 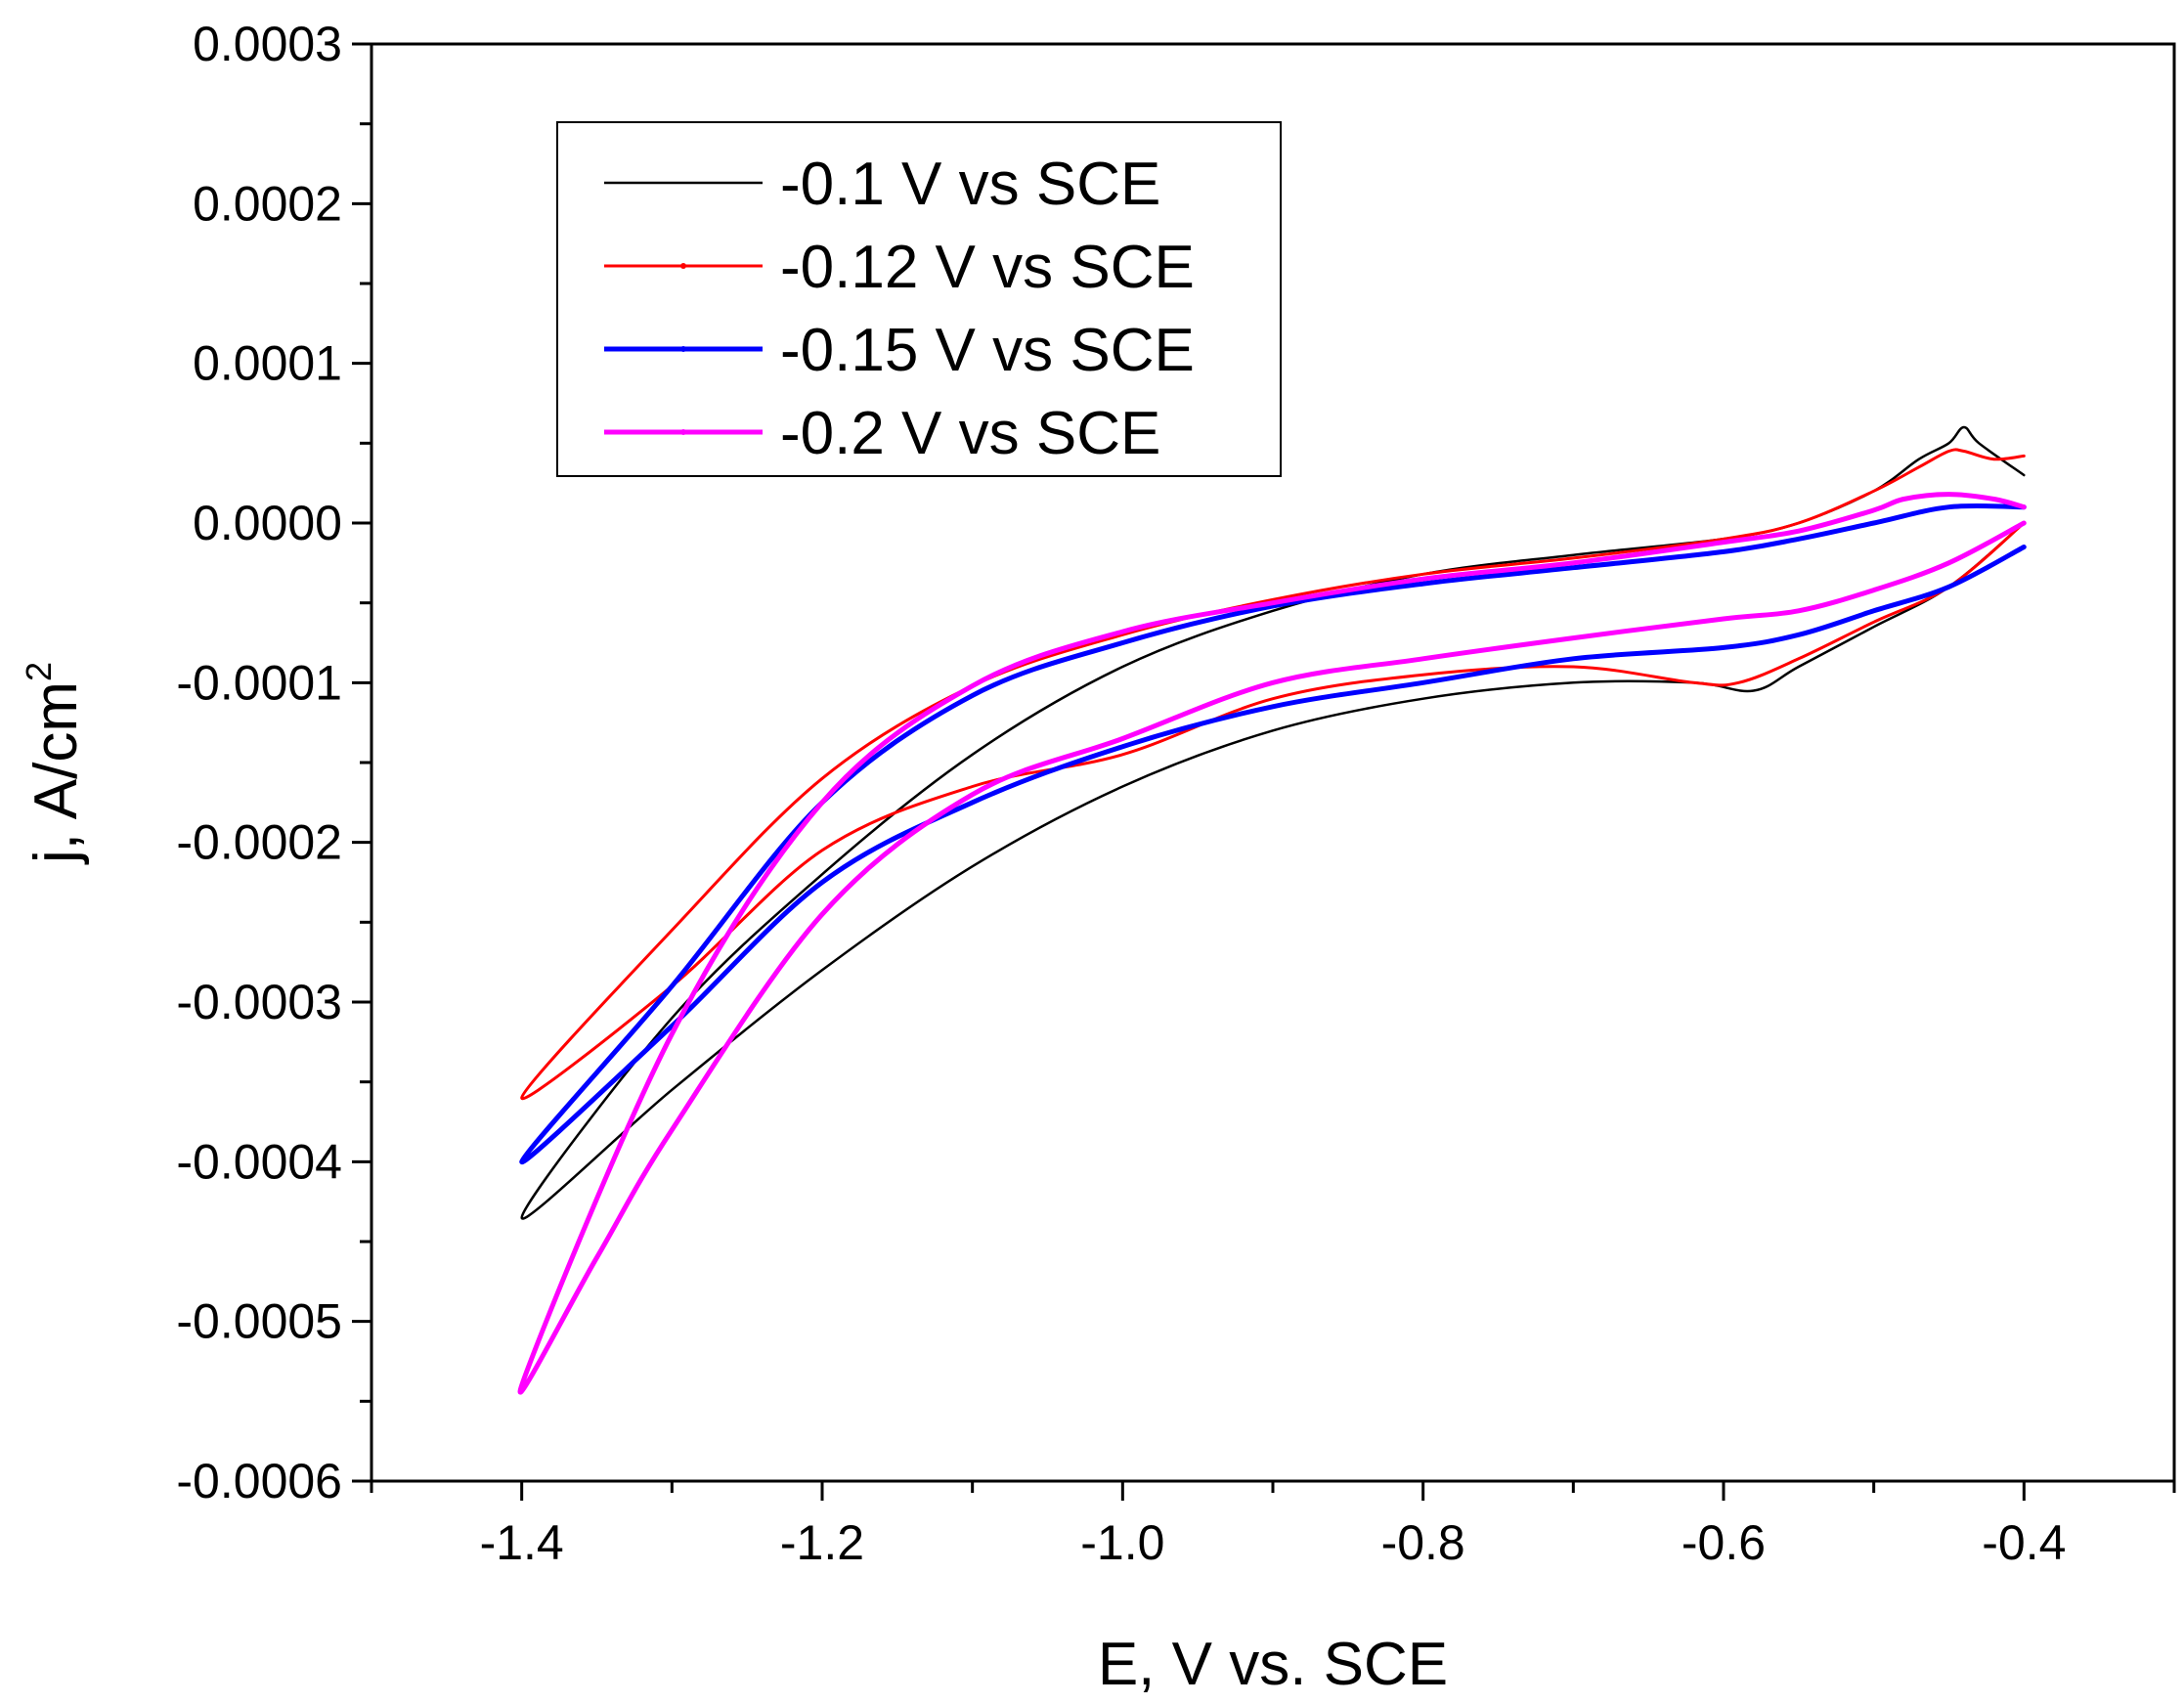 What do you see at coordinates (970, 184) in the screenshot?
I see `legend-label: -0.1 V vs SCE` at bounding box center [970, 184].